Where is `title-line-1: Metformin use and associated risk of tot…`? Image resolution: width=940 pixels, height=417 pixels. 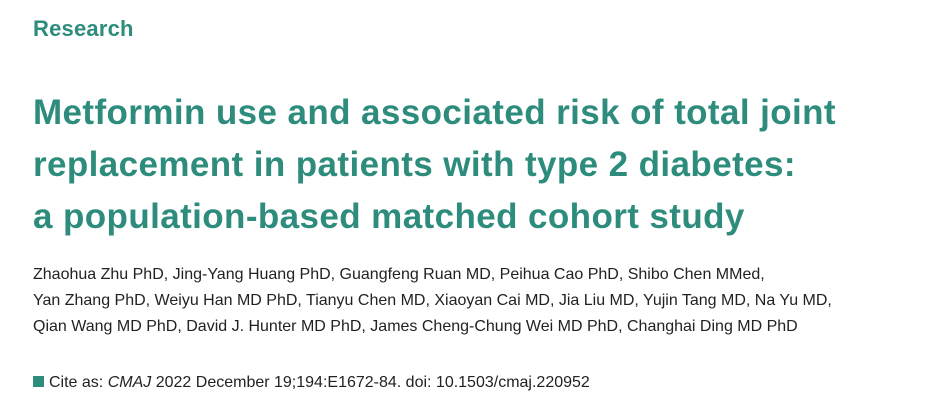 title-line-1: Metformin use and associated risk of tot… is located at coordinates (434, 112).